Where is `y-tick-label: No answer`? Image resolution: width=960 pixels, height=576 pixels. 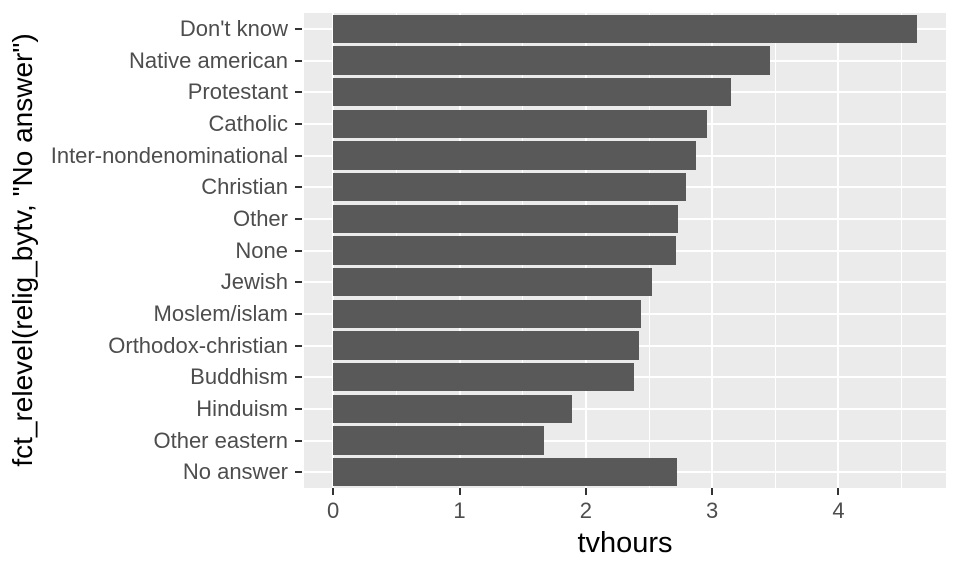 y-tick-label: No answer is located at coordinates (235, 472).